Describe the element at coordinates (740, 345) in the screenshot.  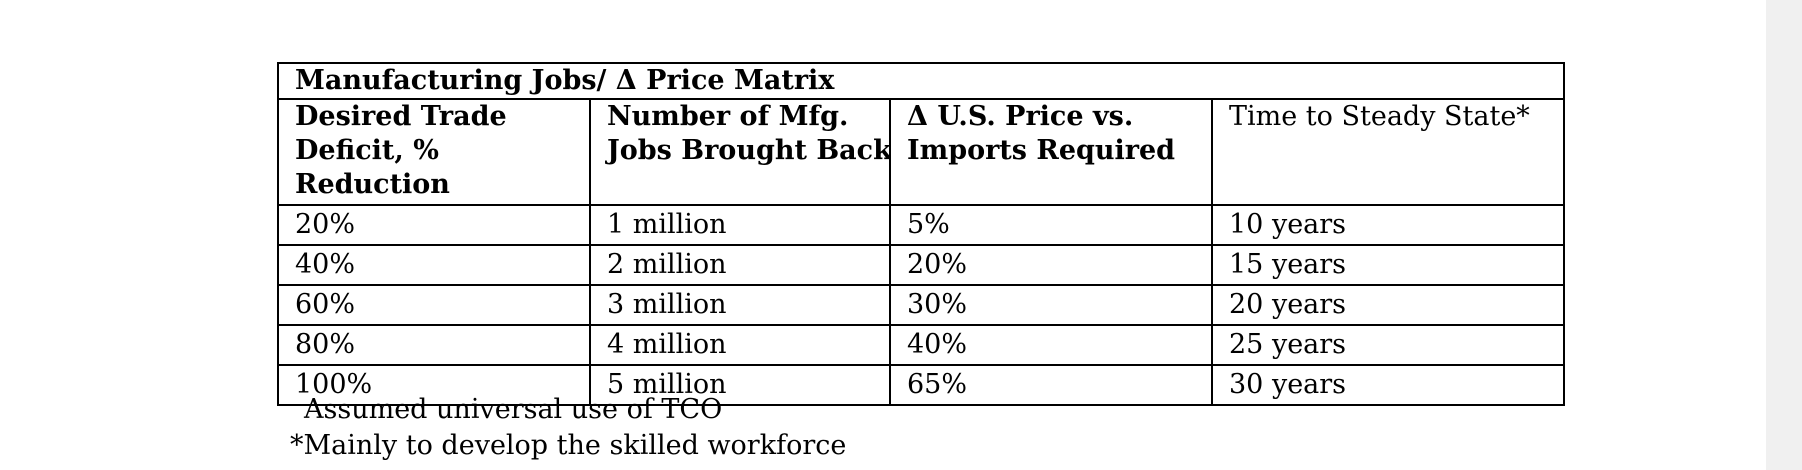
I see `cell-jobs: 4 million` at that location.